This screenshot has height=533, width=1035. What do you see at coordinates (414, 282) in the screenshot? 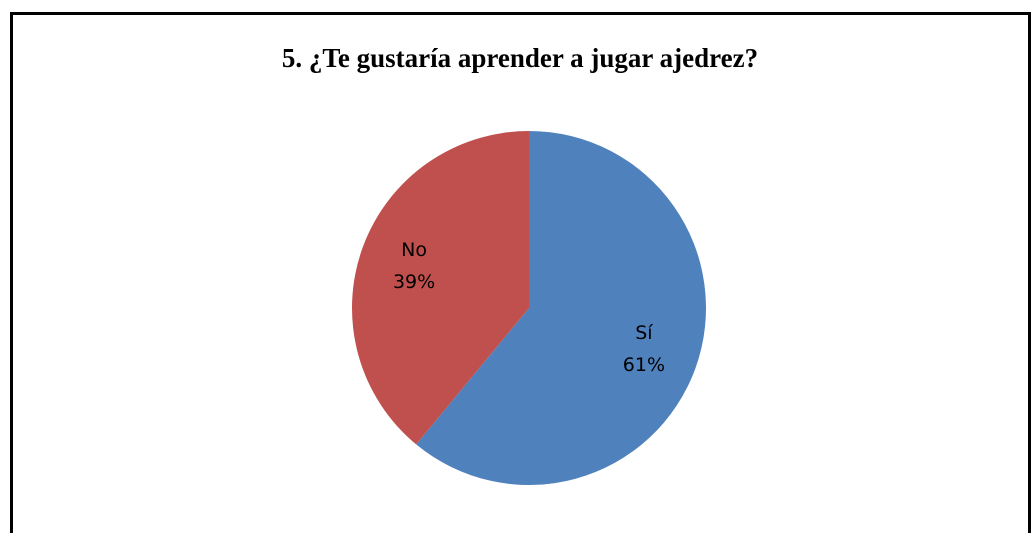
I see `slice-value-label: 39%` at bounding box center [414, 282].